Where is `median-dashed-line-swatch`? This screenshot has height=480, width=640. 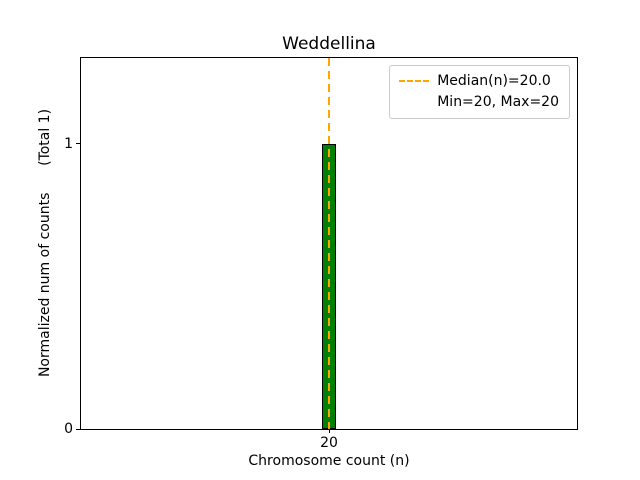 median-dashed-line-swatch is located at coordinates (414, 81).